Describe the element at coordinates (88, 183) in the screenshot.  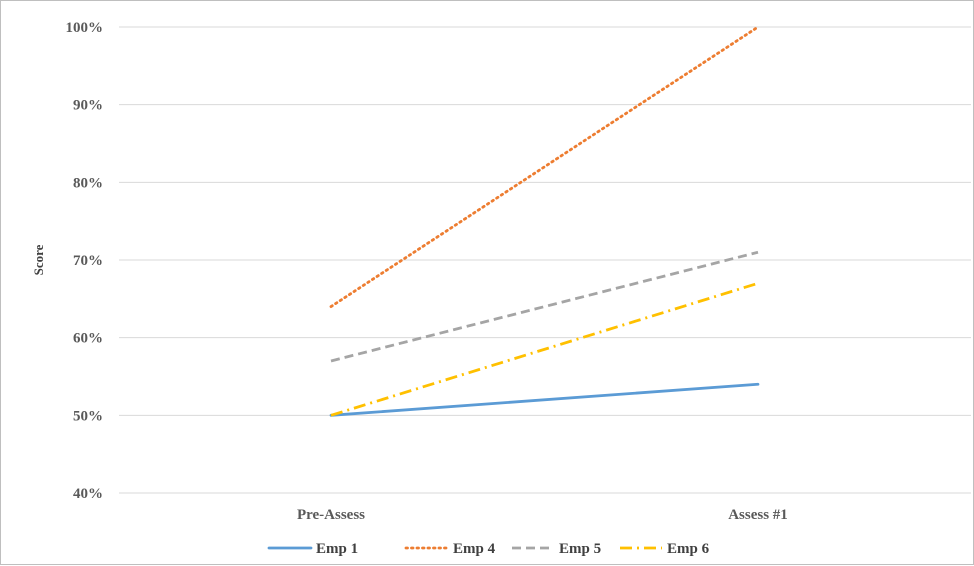
I see `y-tick-label: 80%` at that location.